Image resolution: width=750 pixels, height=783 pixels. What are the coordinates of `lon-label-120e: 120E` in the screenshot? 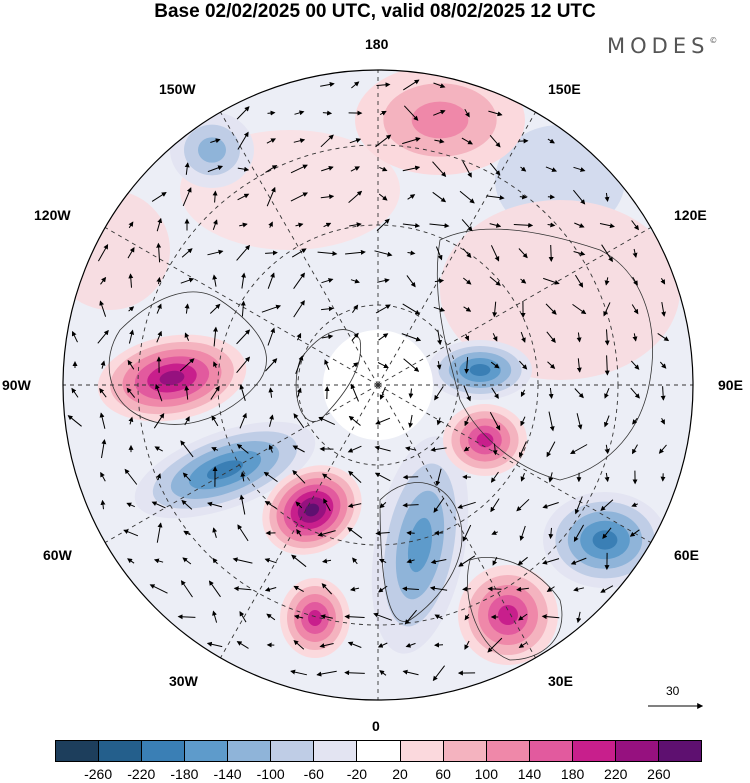 It's located at (690, 215).